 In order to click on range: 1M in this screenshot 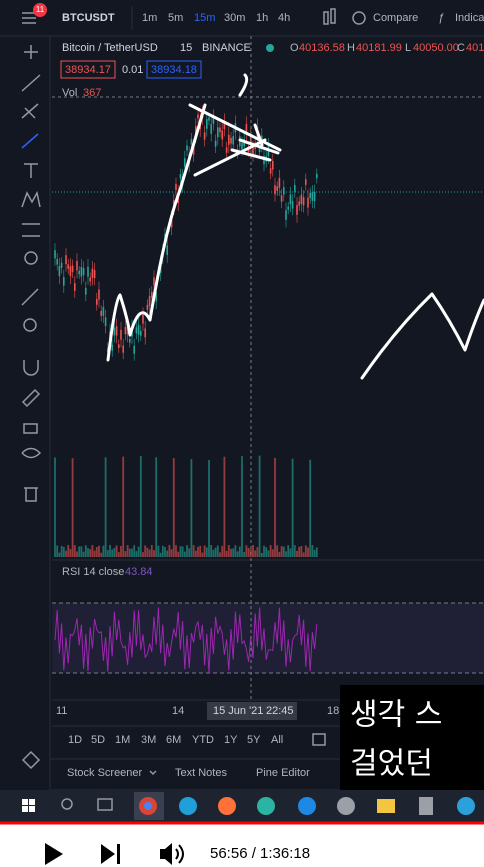, I will do `click(122, 740)`.